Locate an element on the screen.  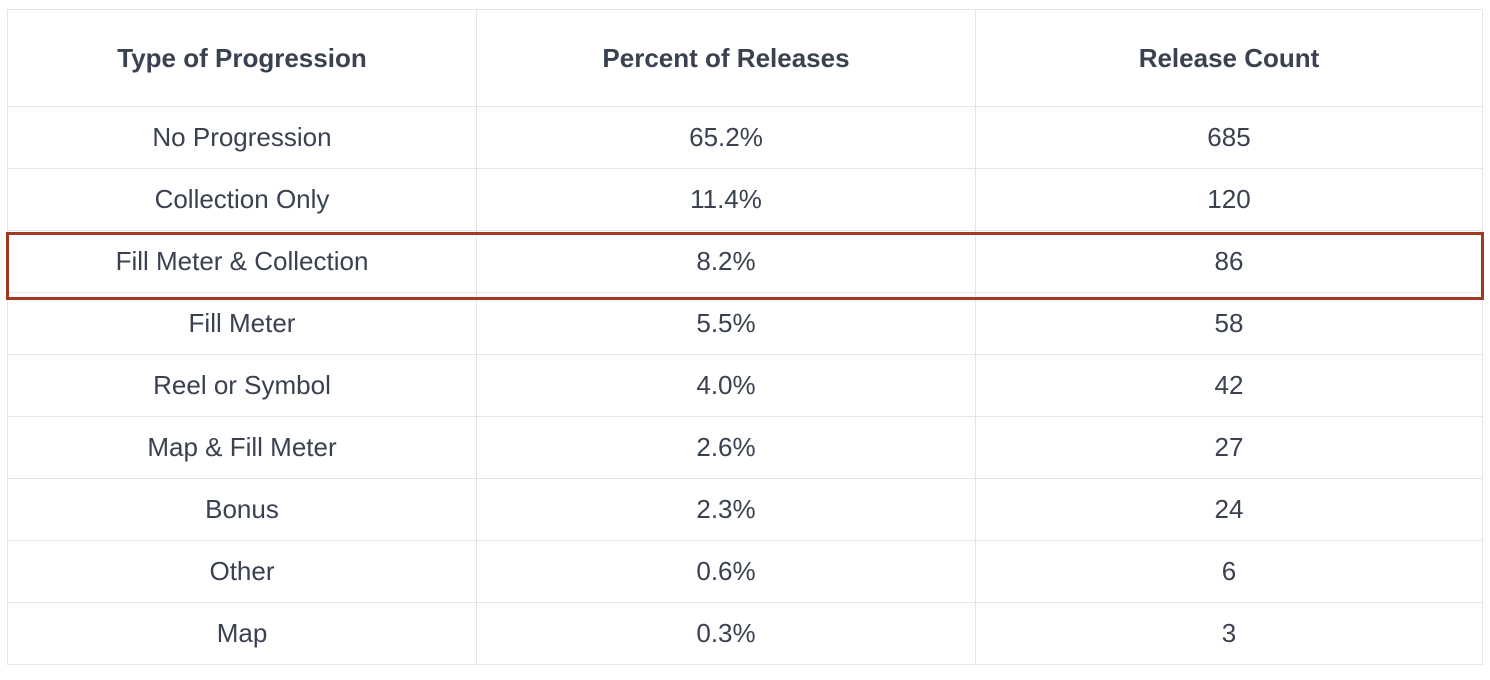
table-row: Fill Meter 5.5% 58 is located at coordinates (745, 323).